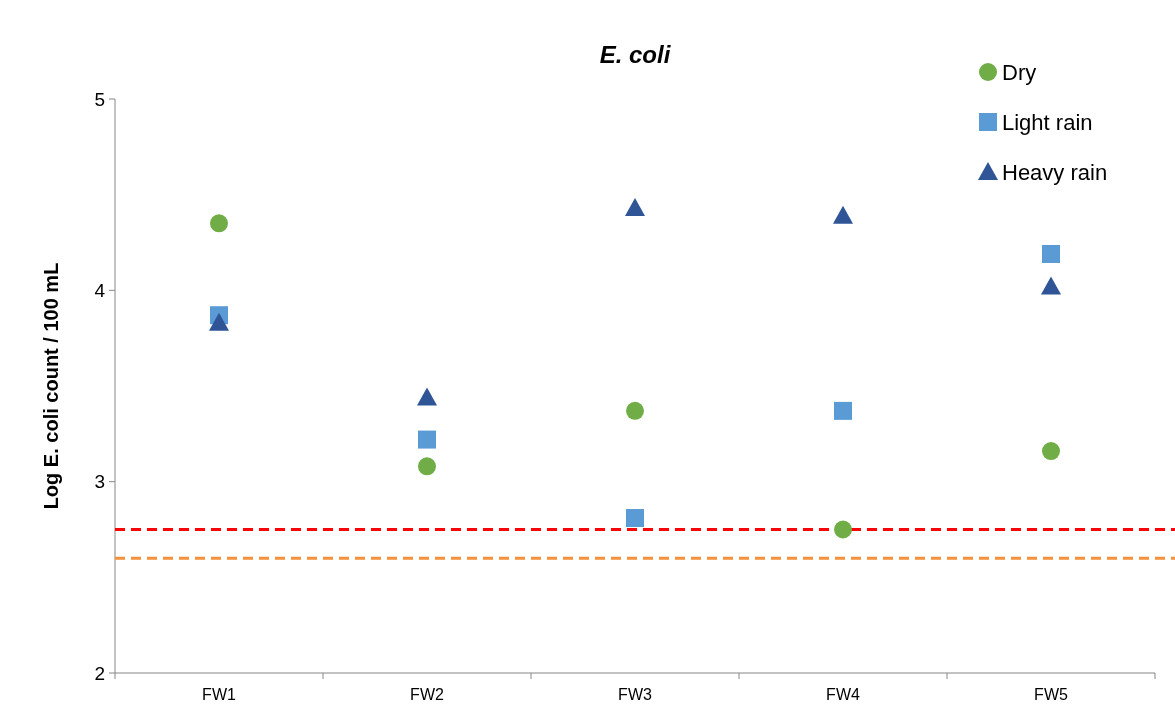  Describe the element at coordinates (635, 54) in the screenshot. I see `chart-title: E. coli` at that location.